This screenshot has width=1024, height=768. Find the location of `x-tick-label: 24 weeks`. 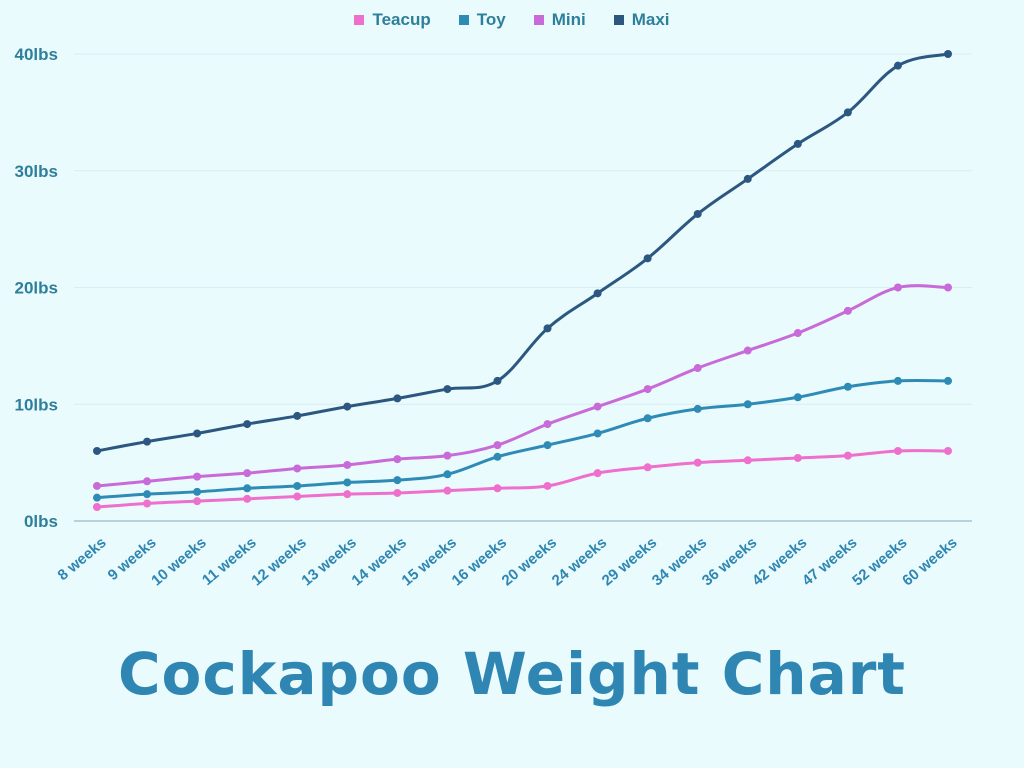

x-tick-label: 24 weeks is located at coordinates (579, 561).